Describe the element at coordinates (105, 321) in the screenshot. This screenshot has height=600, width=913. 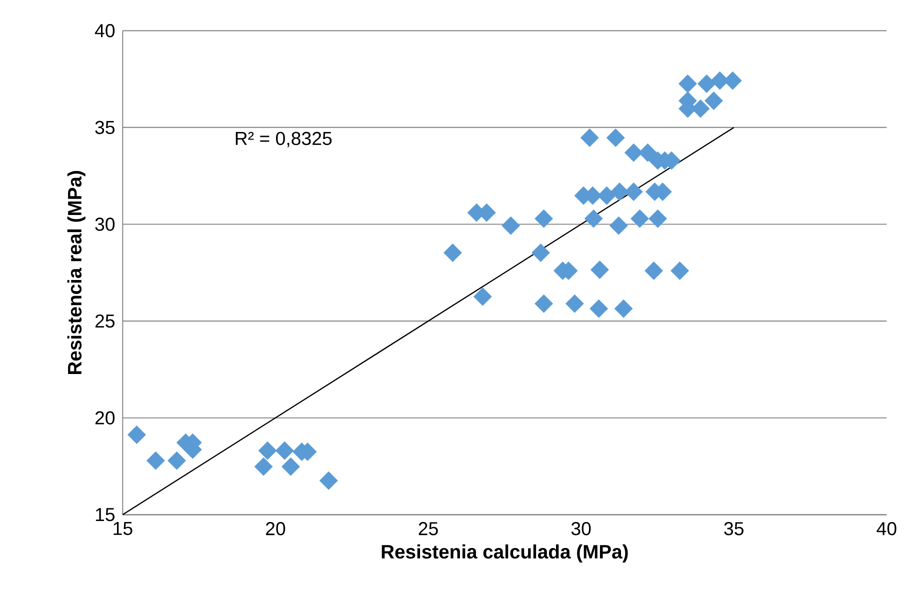
I see `y-tick-label: 25` at that location.